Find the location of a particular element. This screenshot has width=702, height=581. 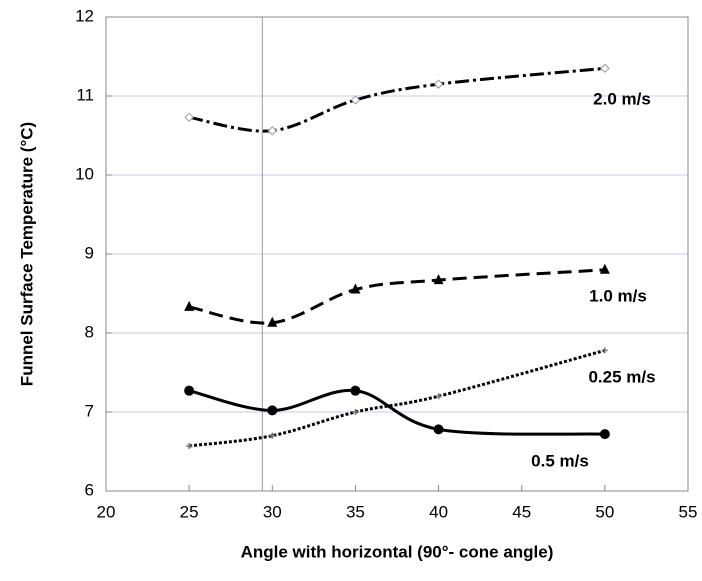

x-tick-label: 30 is located at coordinates (272, 511).